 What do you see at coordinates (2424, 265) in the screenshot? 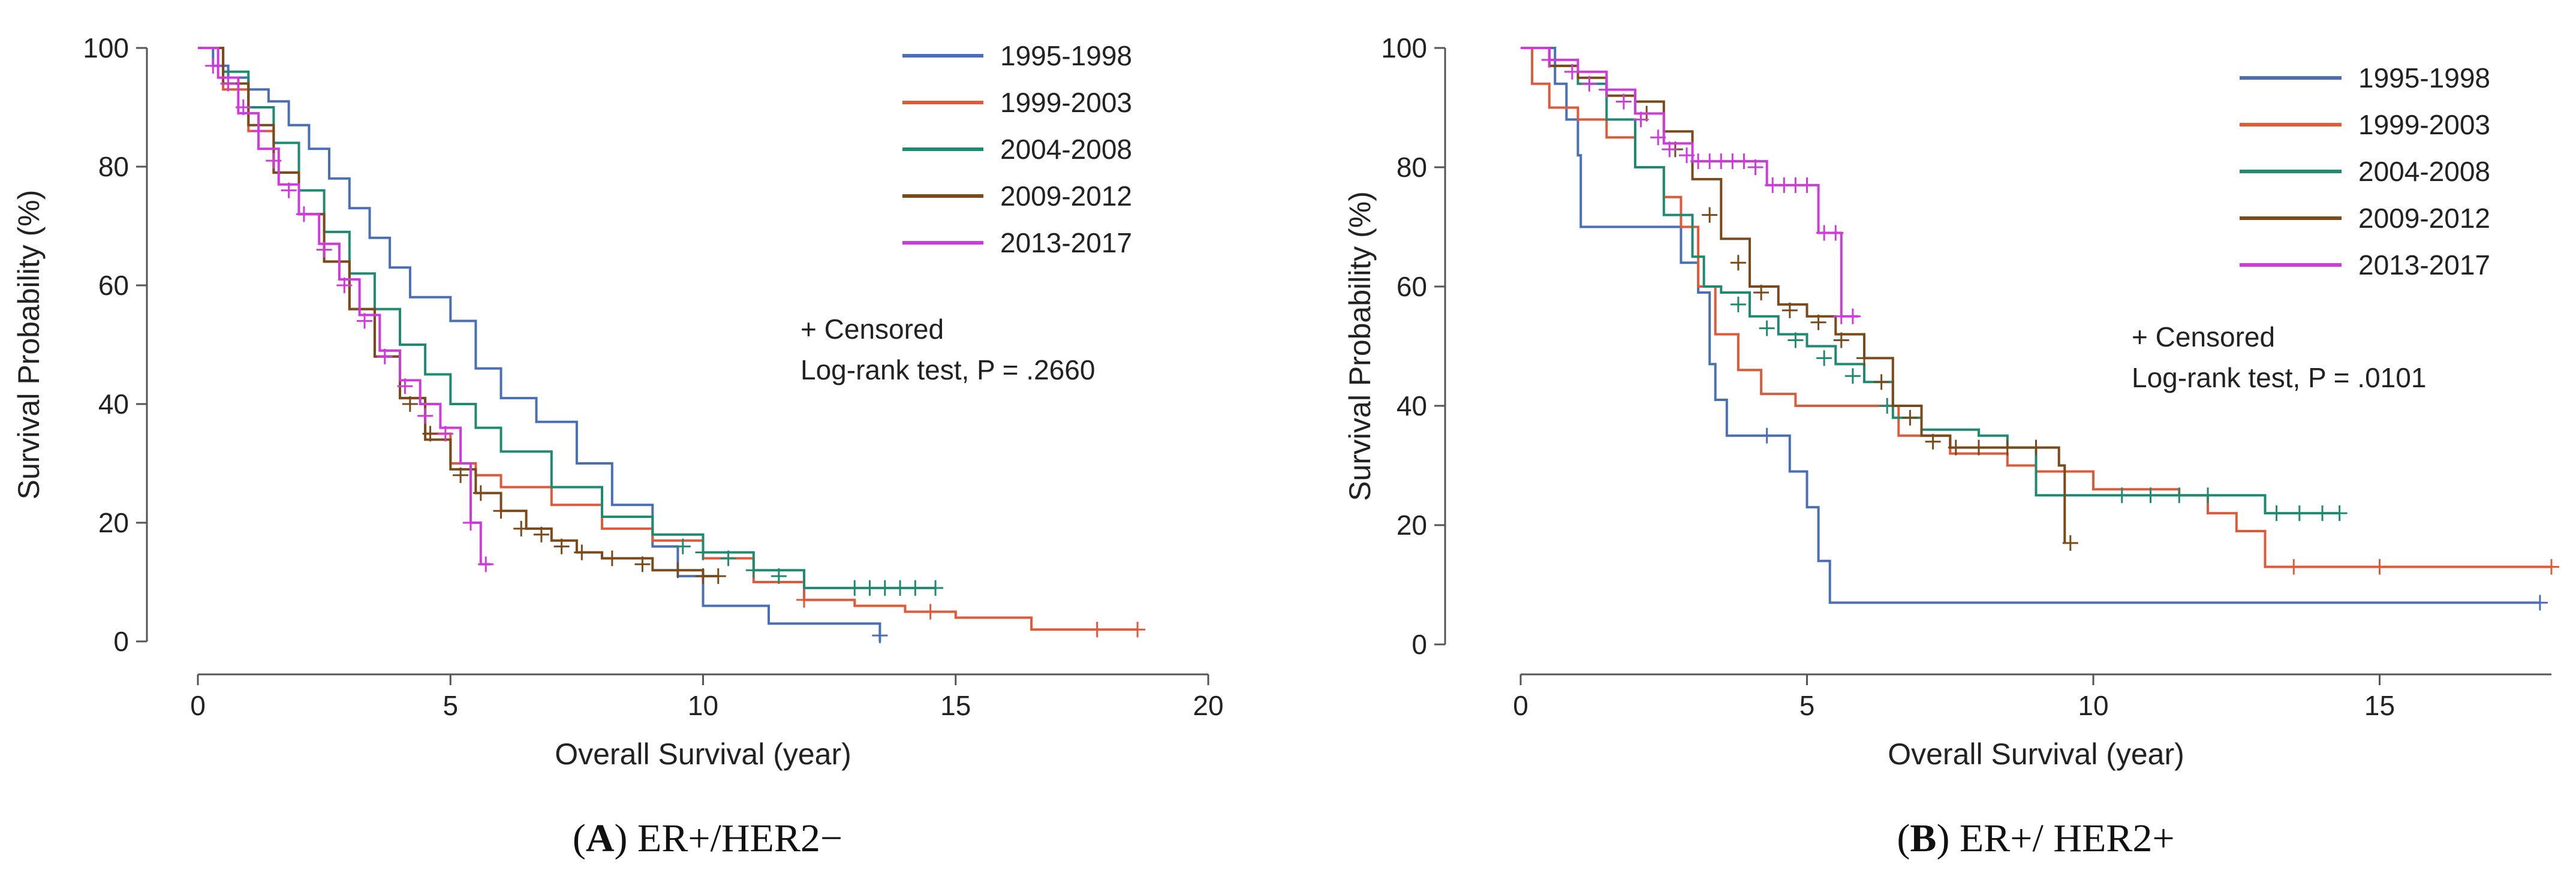
I see `legend-label: 2013-2017` at bounding box center [2424, 265].